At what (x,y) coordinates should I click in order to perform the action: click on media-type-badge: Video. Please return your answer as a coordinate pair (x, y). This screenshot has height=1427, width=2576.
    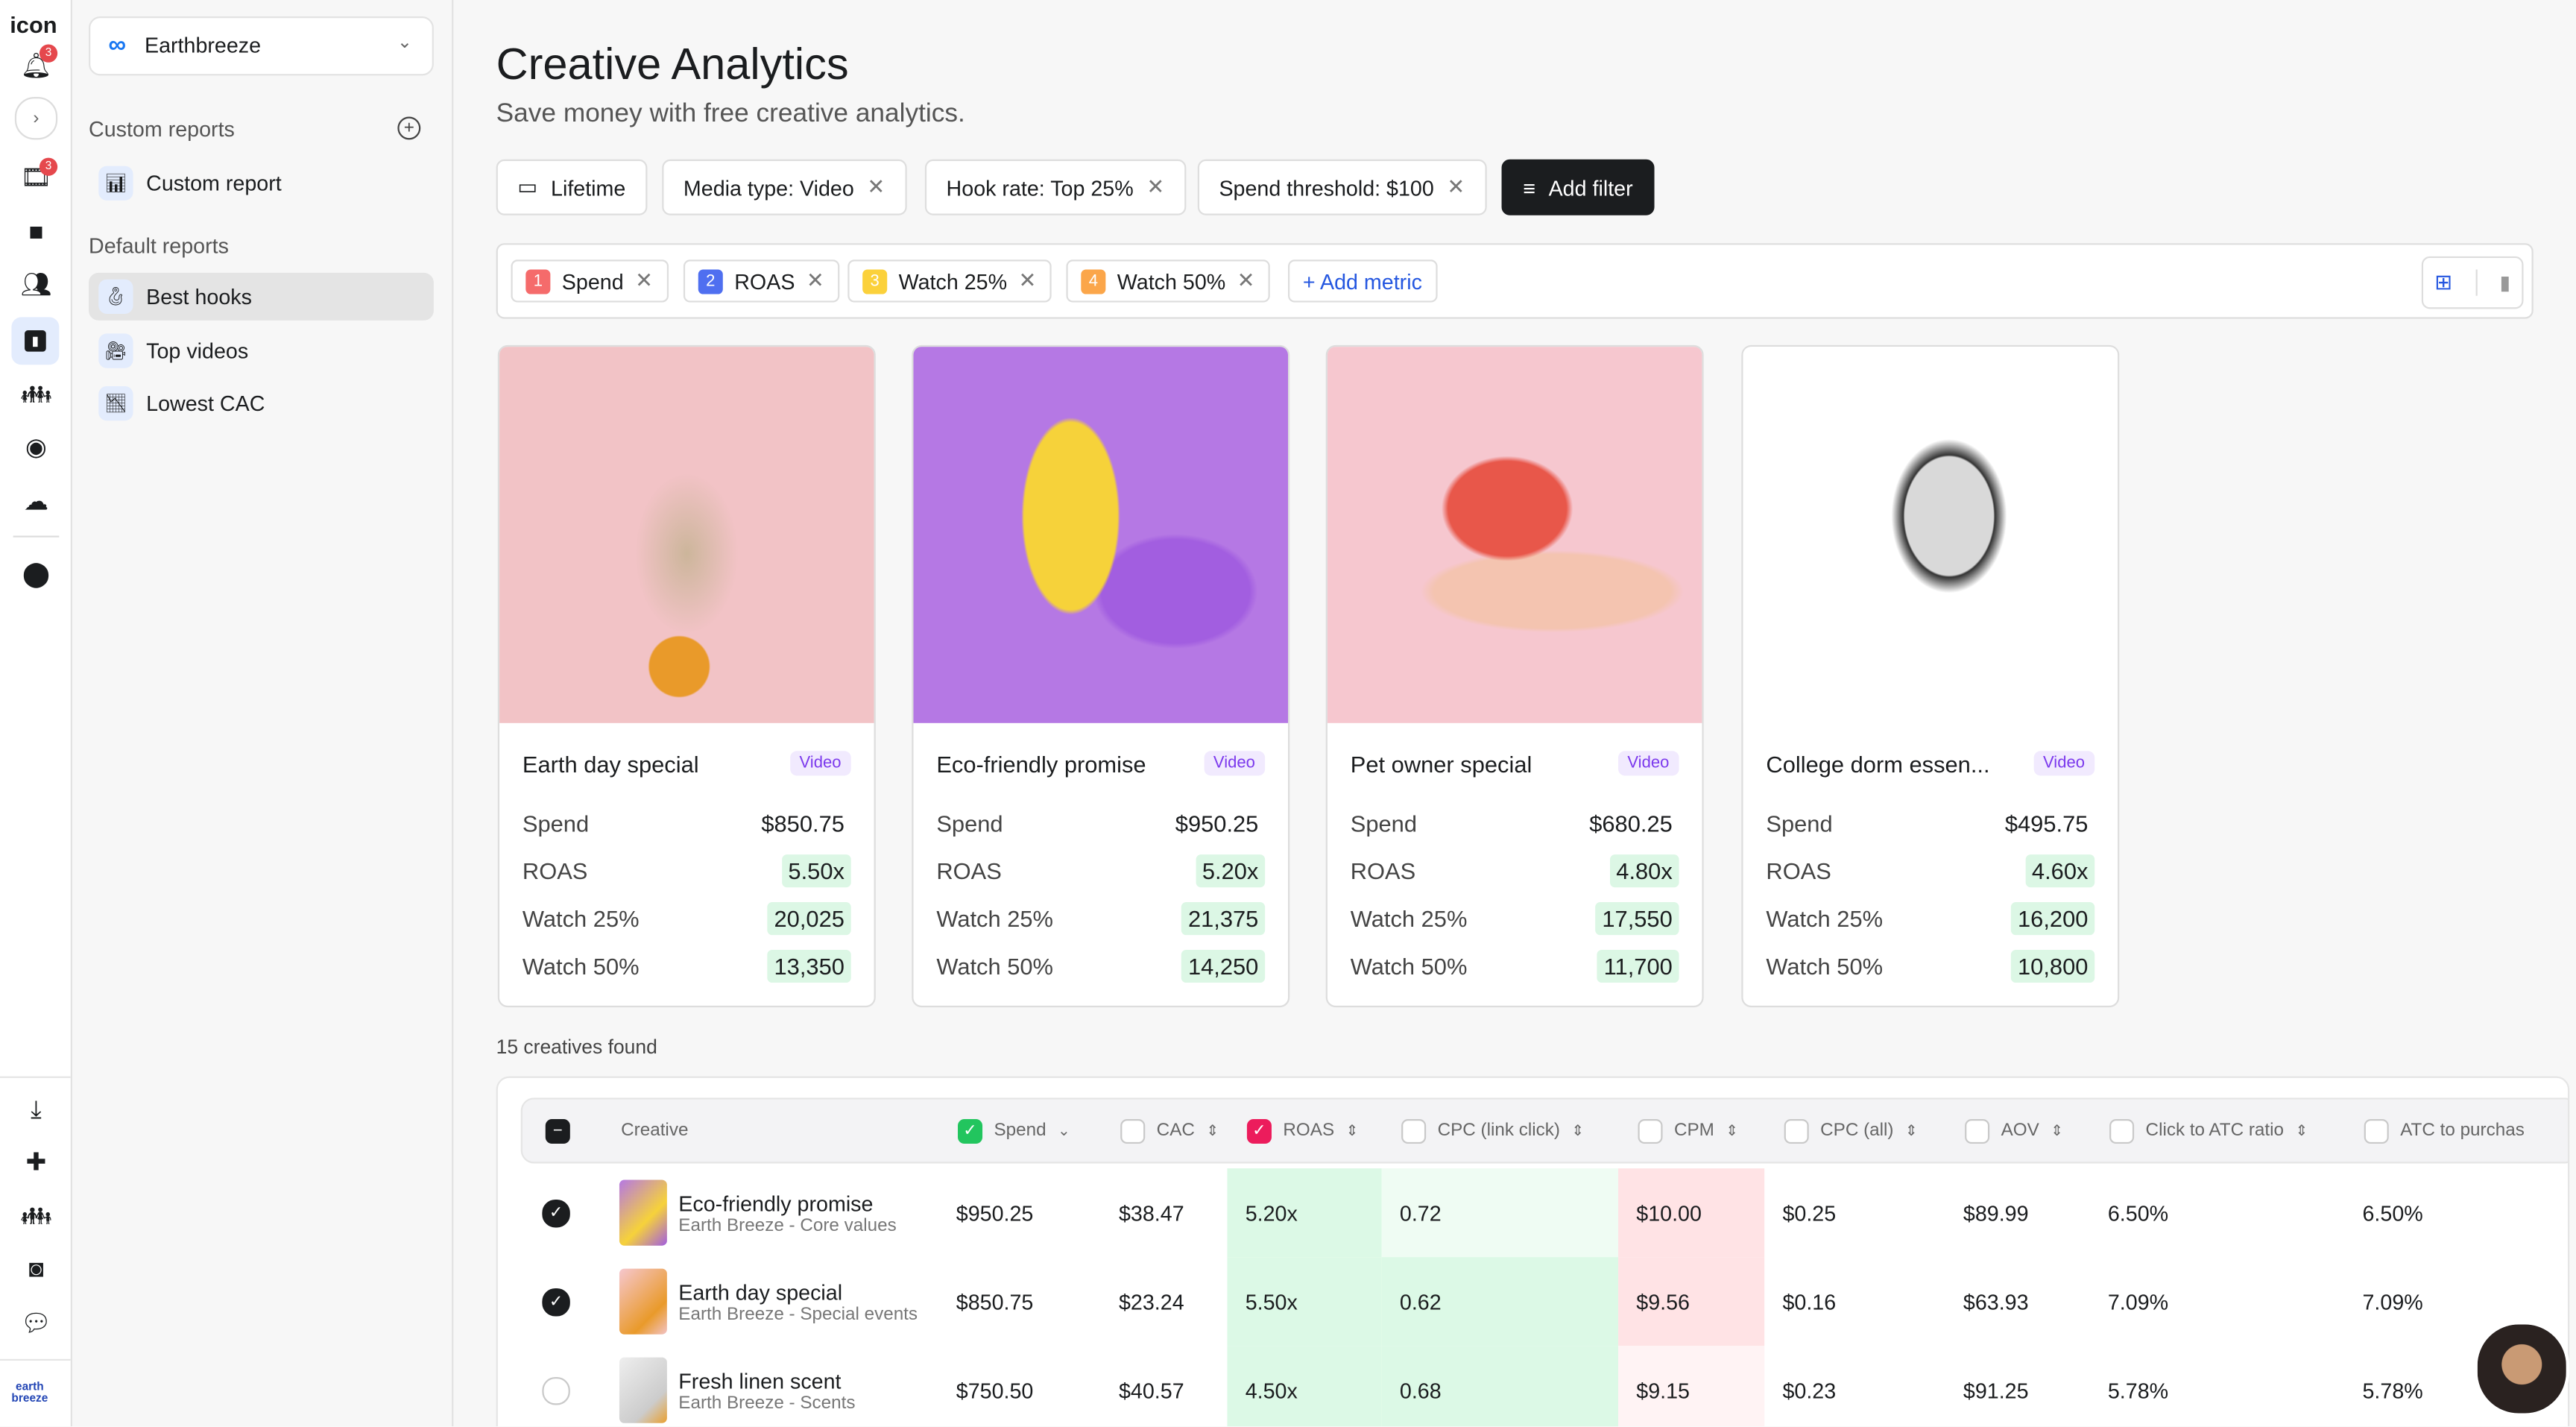
    Looking at the image, I should click on (1648, 763).